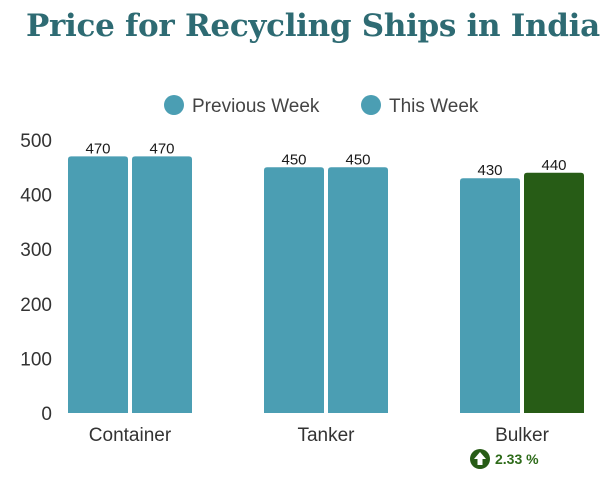  What do you see at coordinates (522, 435) in the screenshot?
I see `x-category-label: Bulker` at bounding box center [522, 435].